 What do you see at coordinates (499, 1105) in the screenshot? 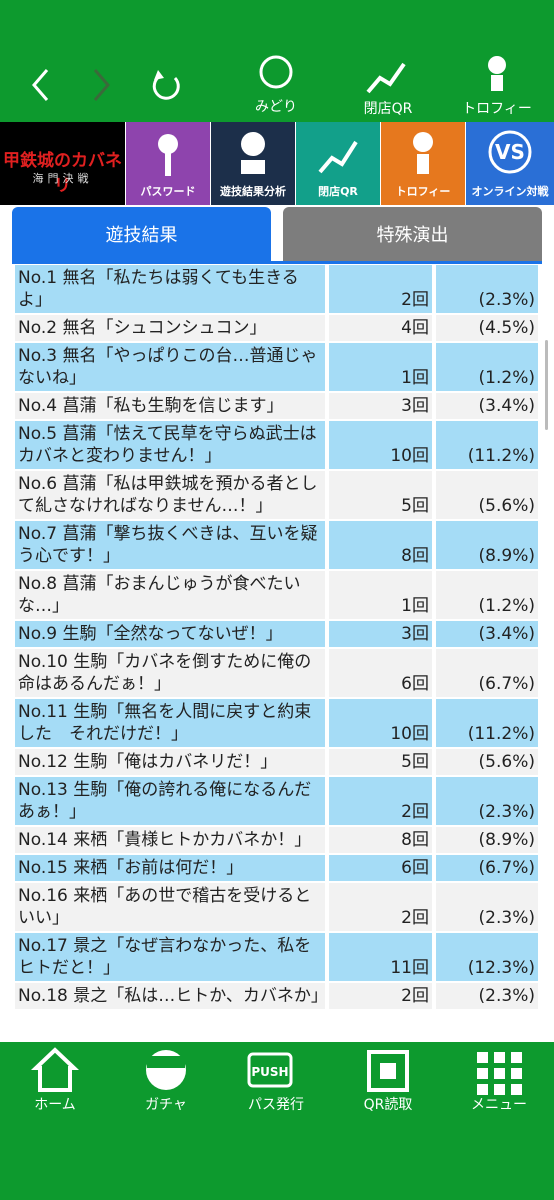
I see `footer-label: メニュー` at bounding box center [499, 1105].